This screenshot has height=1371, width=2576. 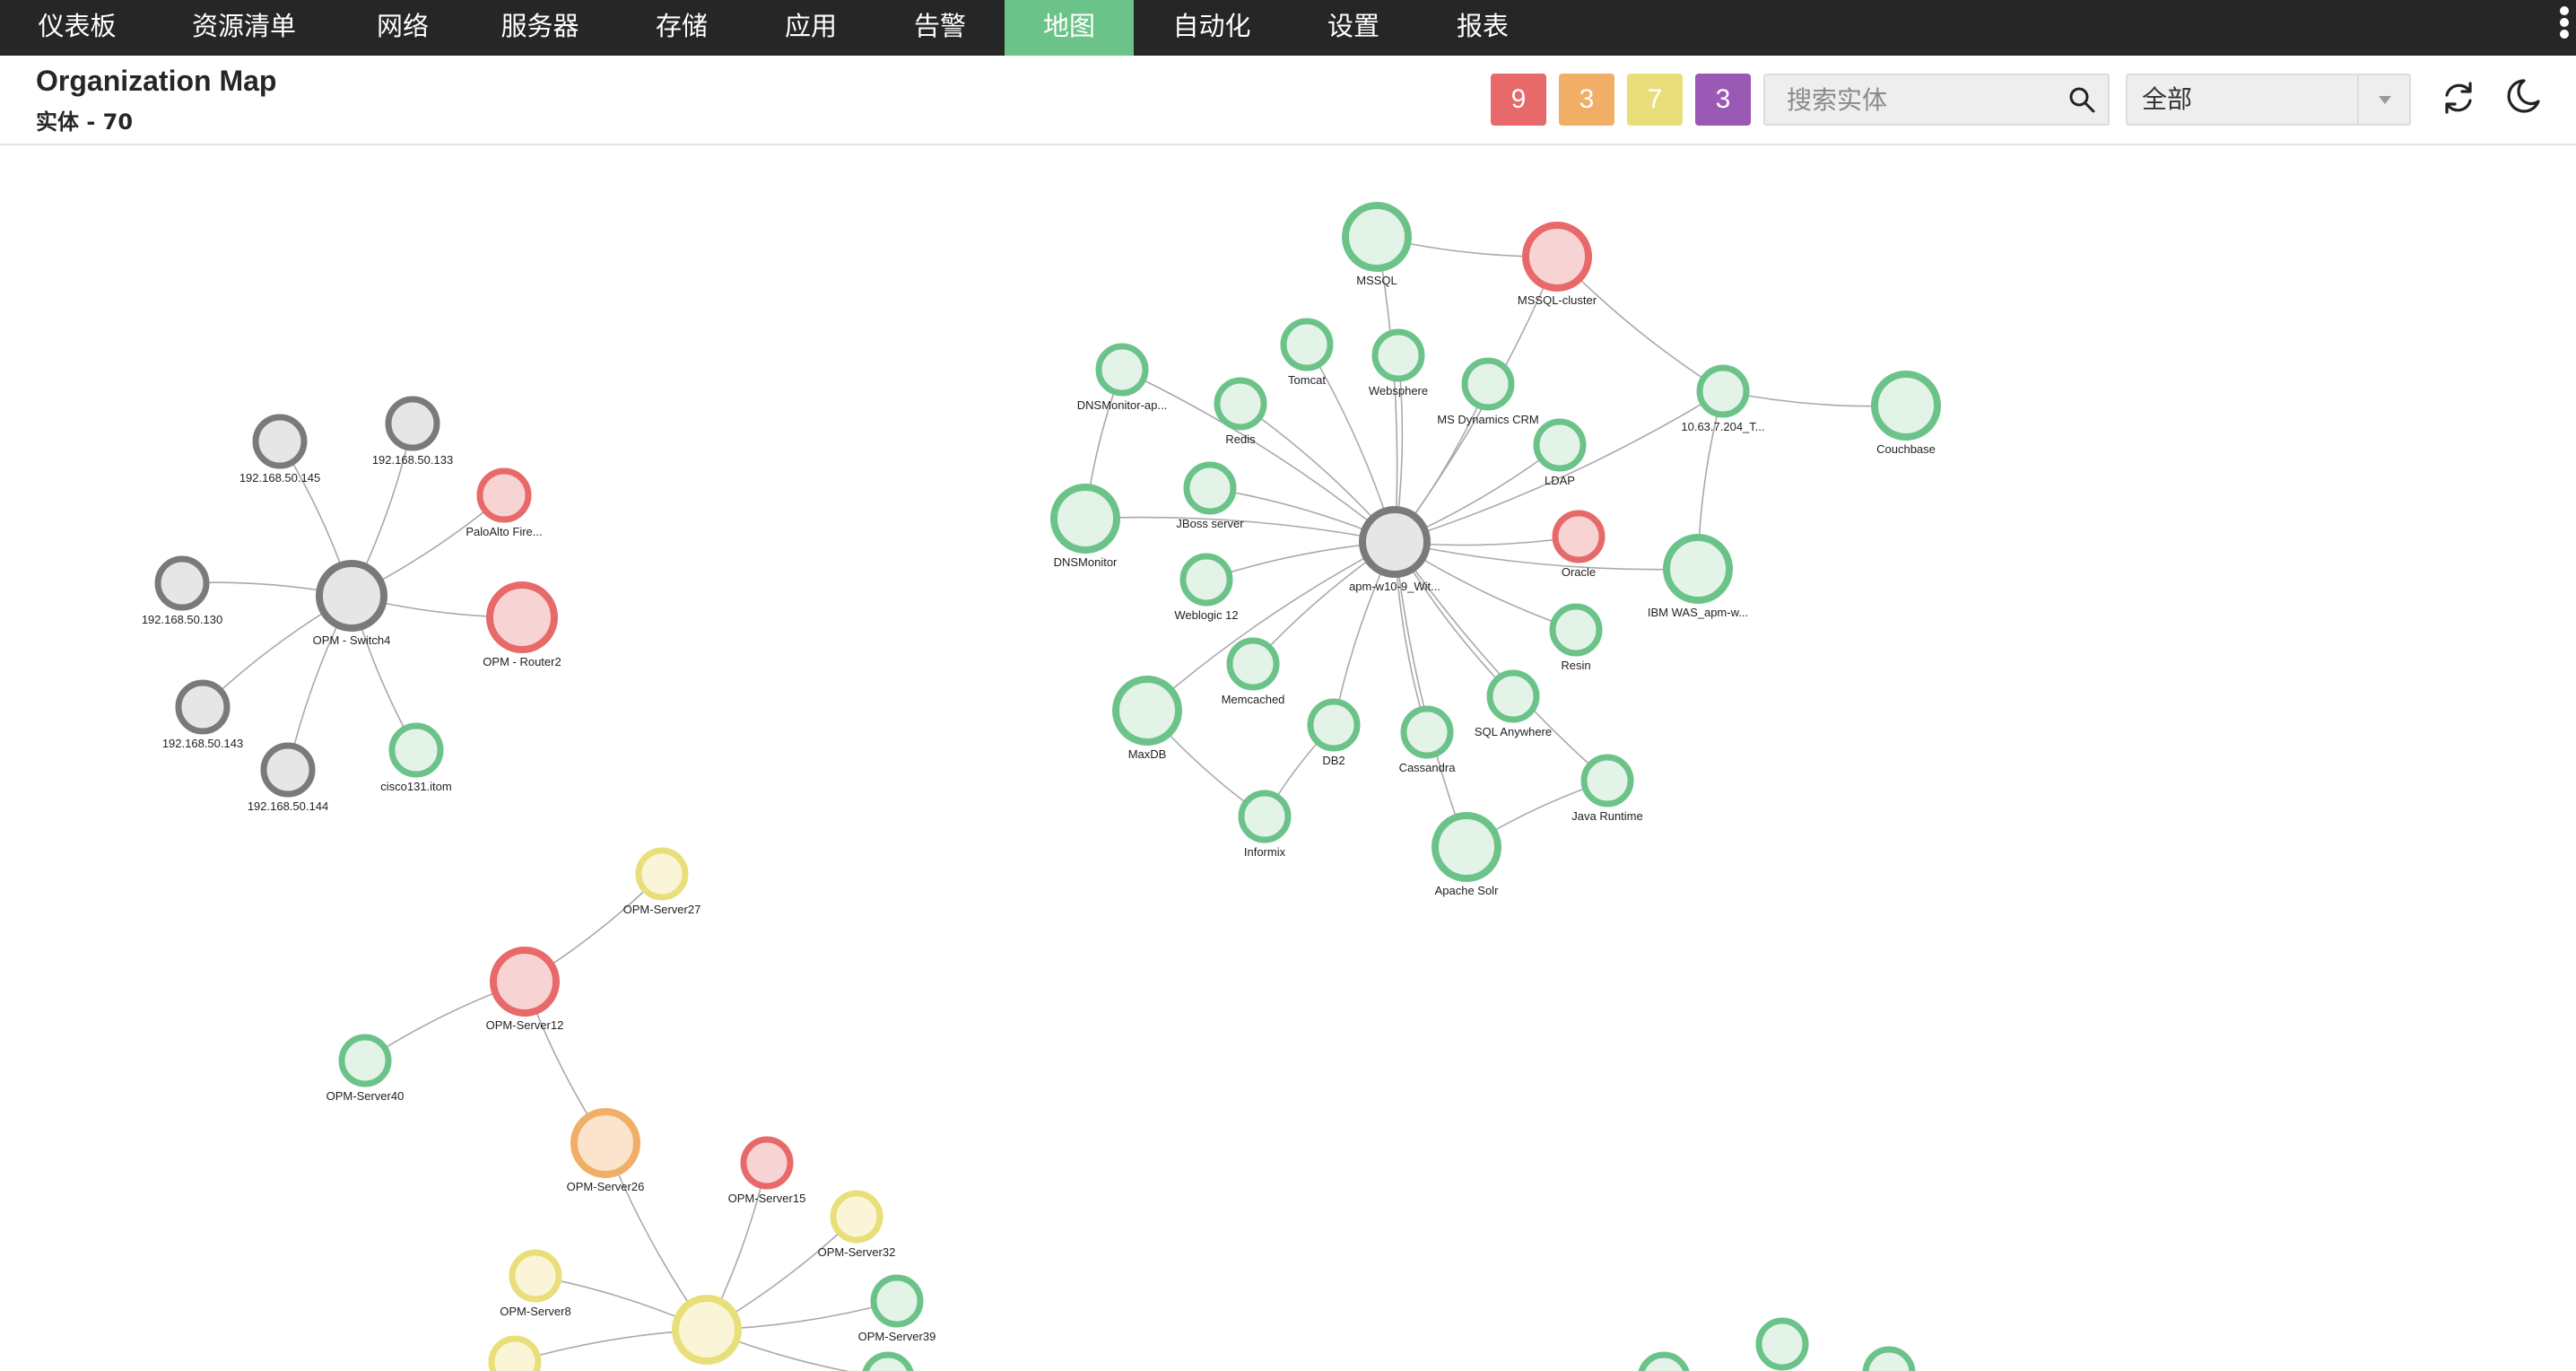 I want to click on nav-item-4: 存储, so click(x=681, y=26).